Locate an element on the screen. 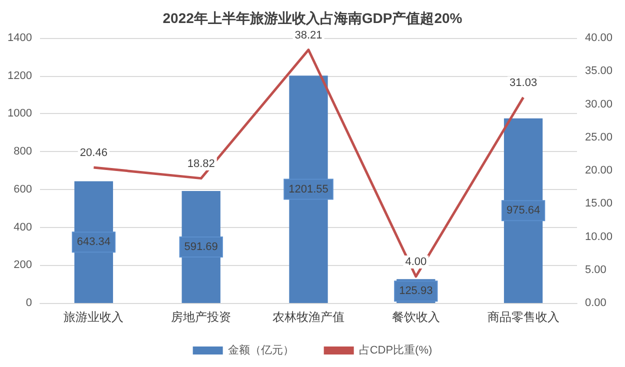  data-label: 38.21 is located at coordinates (308, 35).